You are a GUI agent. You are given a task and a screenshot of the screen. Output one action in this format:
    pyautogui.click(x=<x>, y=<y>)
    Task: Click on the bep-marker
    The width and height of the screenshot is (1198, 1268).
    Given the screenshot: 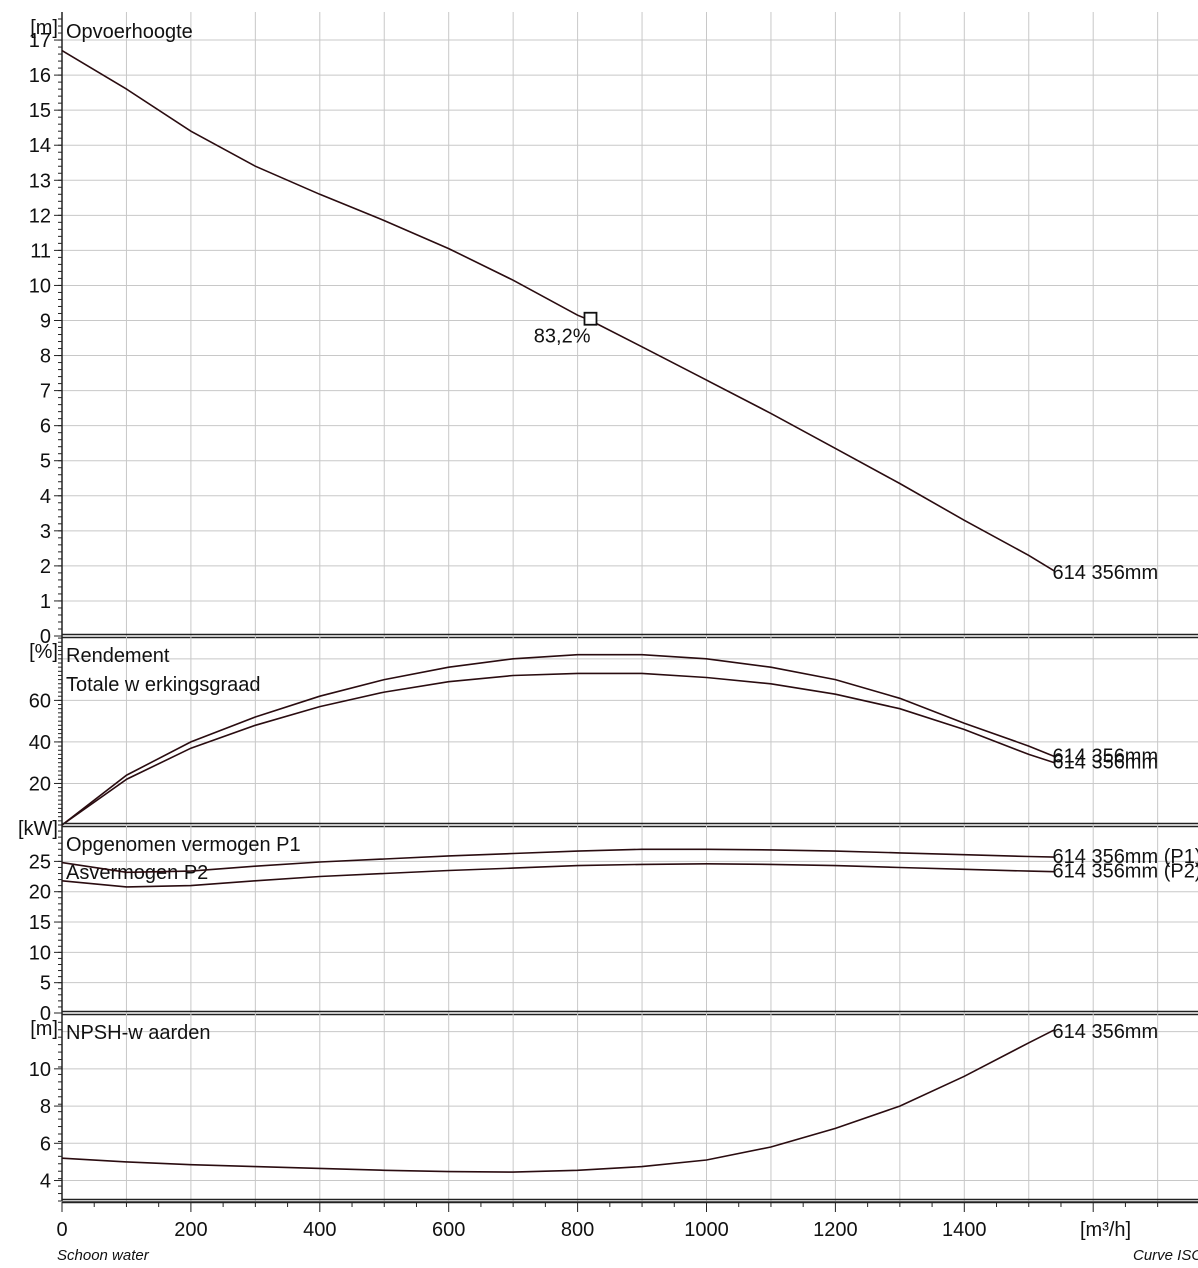 What is the action you would take?
    pyautogui.click(x=590, y=318)
    